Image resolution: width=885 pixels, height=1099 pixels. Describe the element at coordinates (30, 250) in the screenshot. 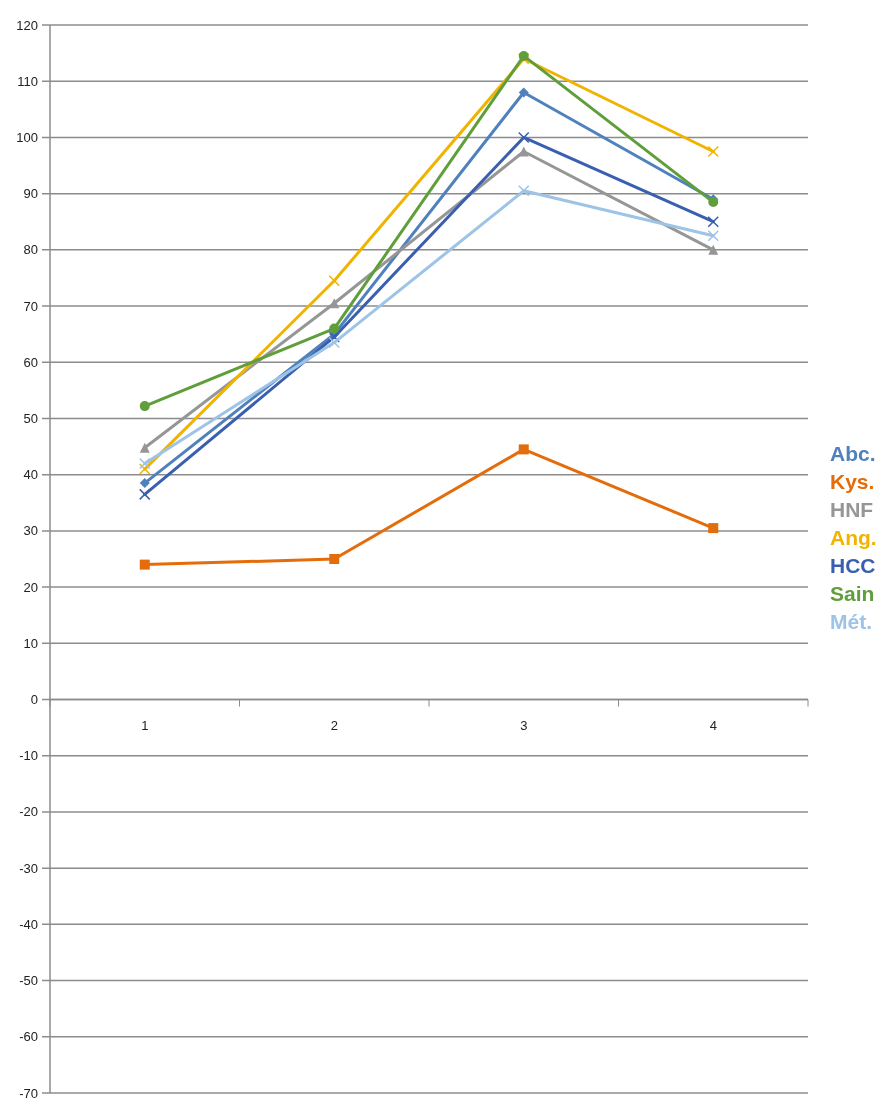

I see `y-tick-label: 80` at that location.